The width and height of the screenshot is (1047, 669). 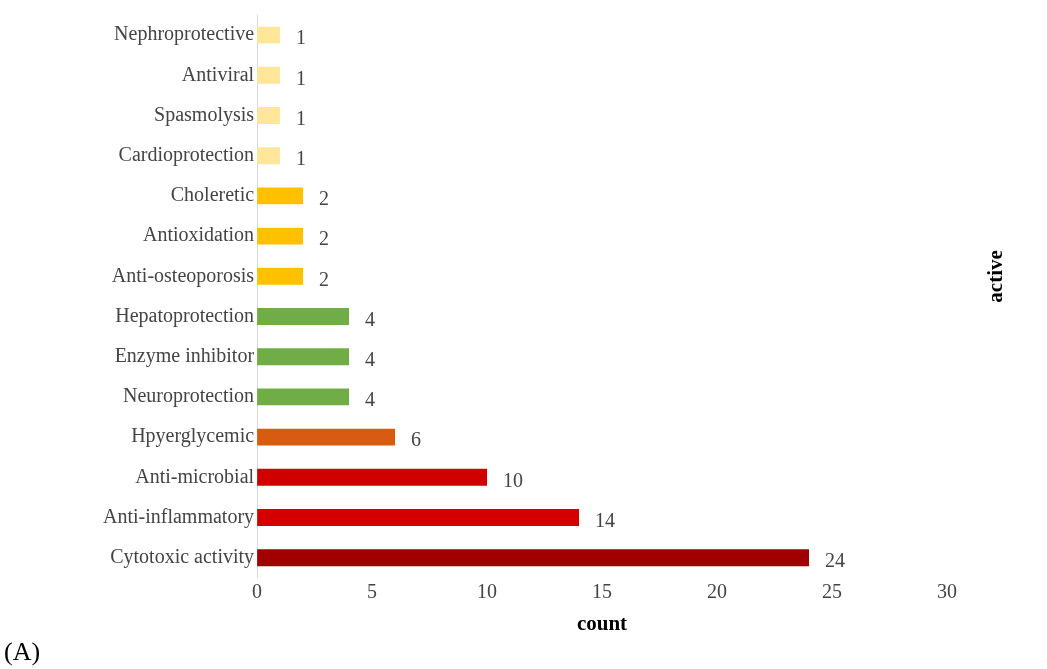 What do you see at coordinates (835, 559) in the screenshot?
I see `data-label: 24` at bounding box center [835, 559].